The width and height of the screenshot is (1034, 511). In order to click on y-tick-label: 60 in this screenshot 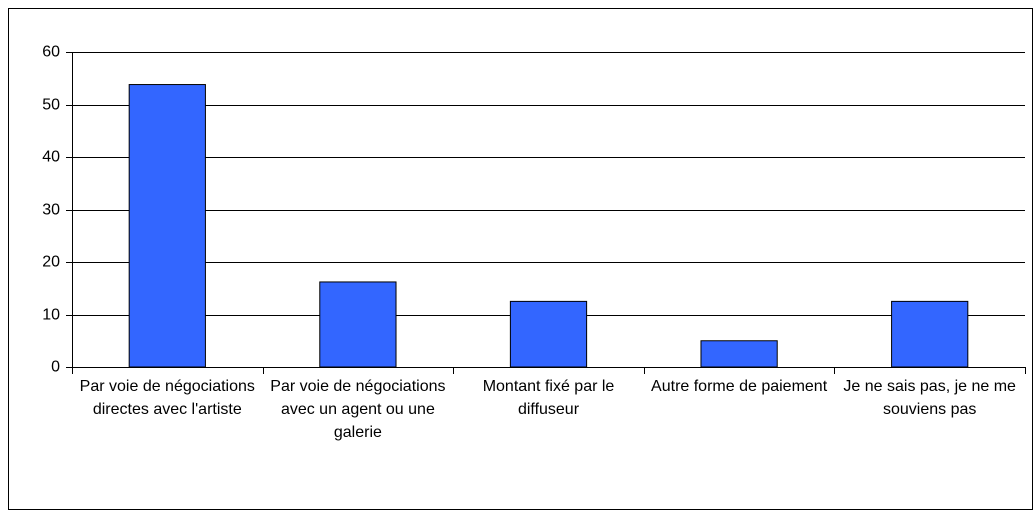, I will do `click(51, 52)`.